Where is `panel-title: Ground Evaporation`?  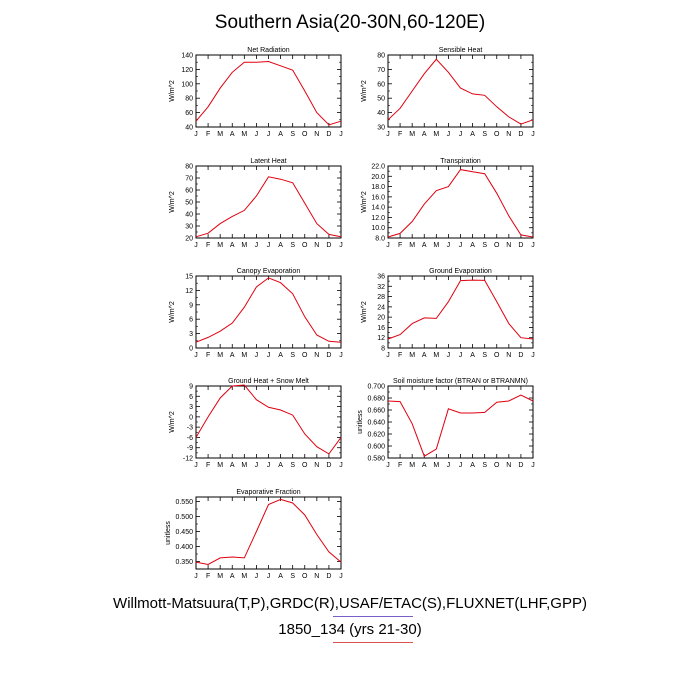
panel-title: Ground Evaporation is located at coordinates (460, 271).